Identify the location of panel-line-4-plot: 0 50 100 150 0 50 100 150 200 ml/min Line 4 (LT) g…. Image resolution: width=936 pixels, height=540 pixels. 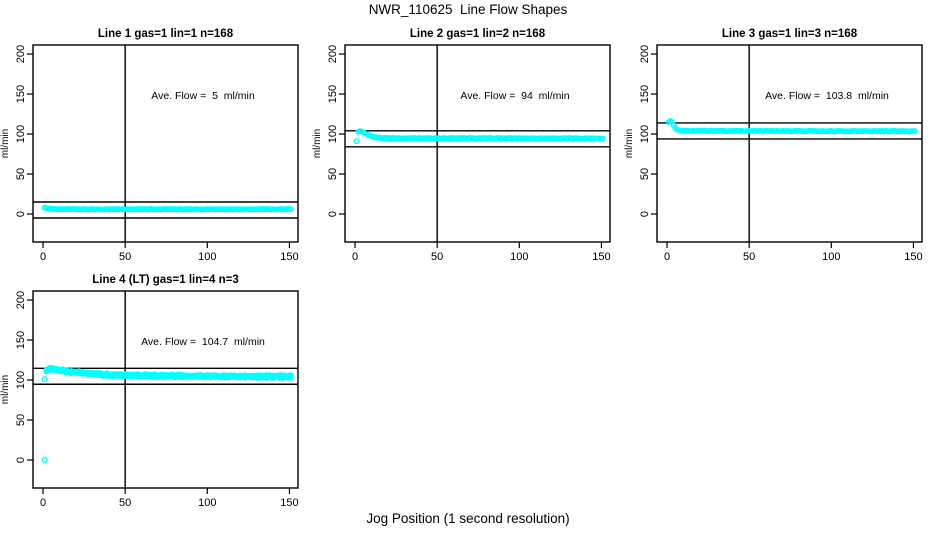
(149, 391).